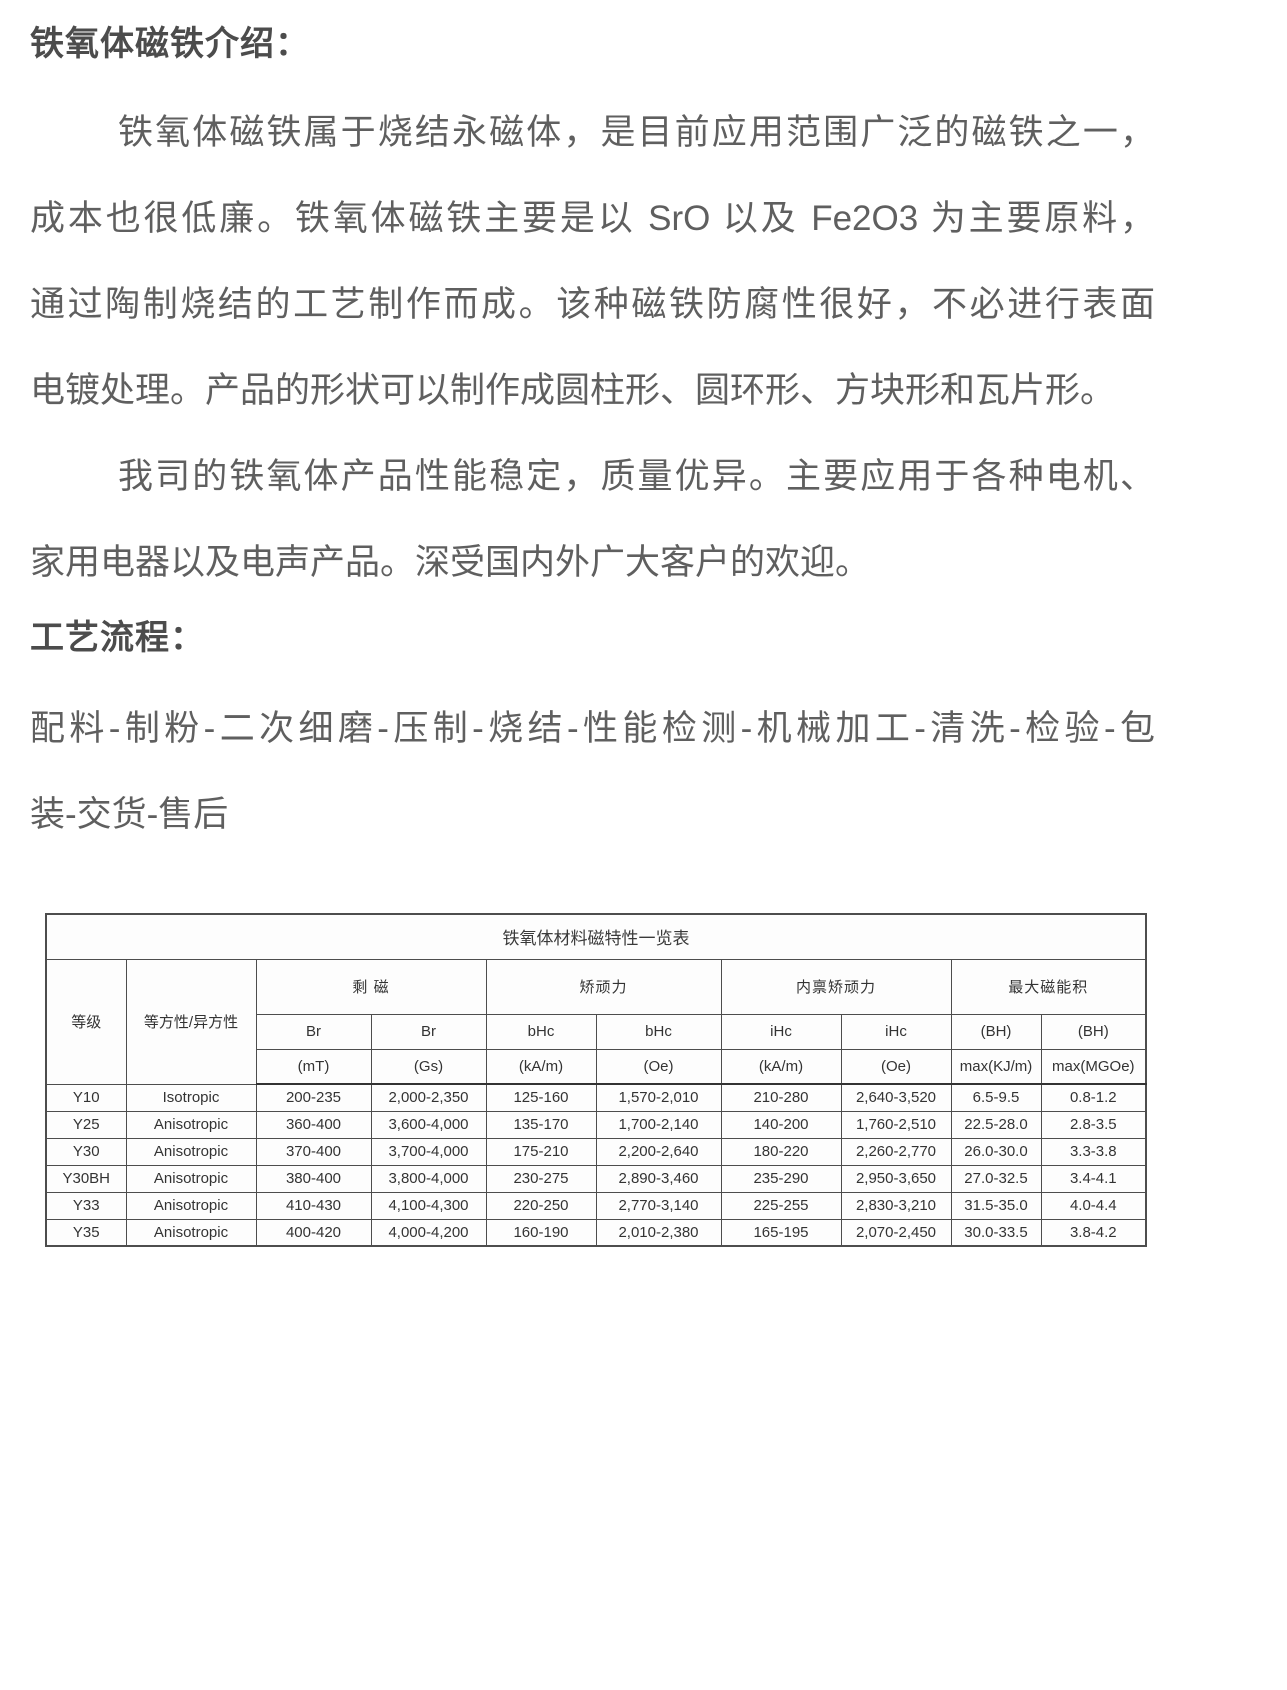  What do you see at coordinates (996, 1151) in the screenshot?
I see `cell-value: 26.0-30.0` at bounding box center [996, 1151].